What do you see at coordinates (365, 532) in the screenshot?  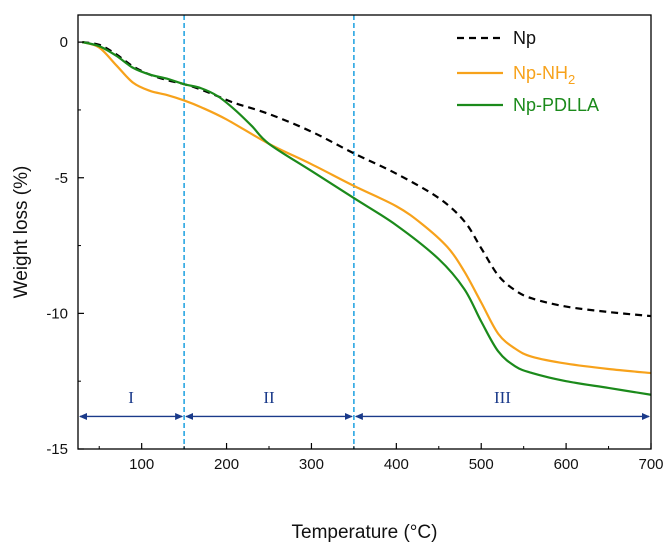 I see `x-axis-title: Temperature (°C)` at bounding box center [365, 532].